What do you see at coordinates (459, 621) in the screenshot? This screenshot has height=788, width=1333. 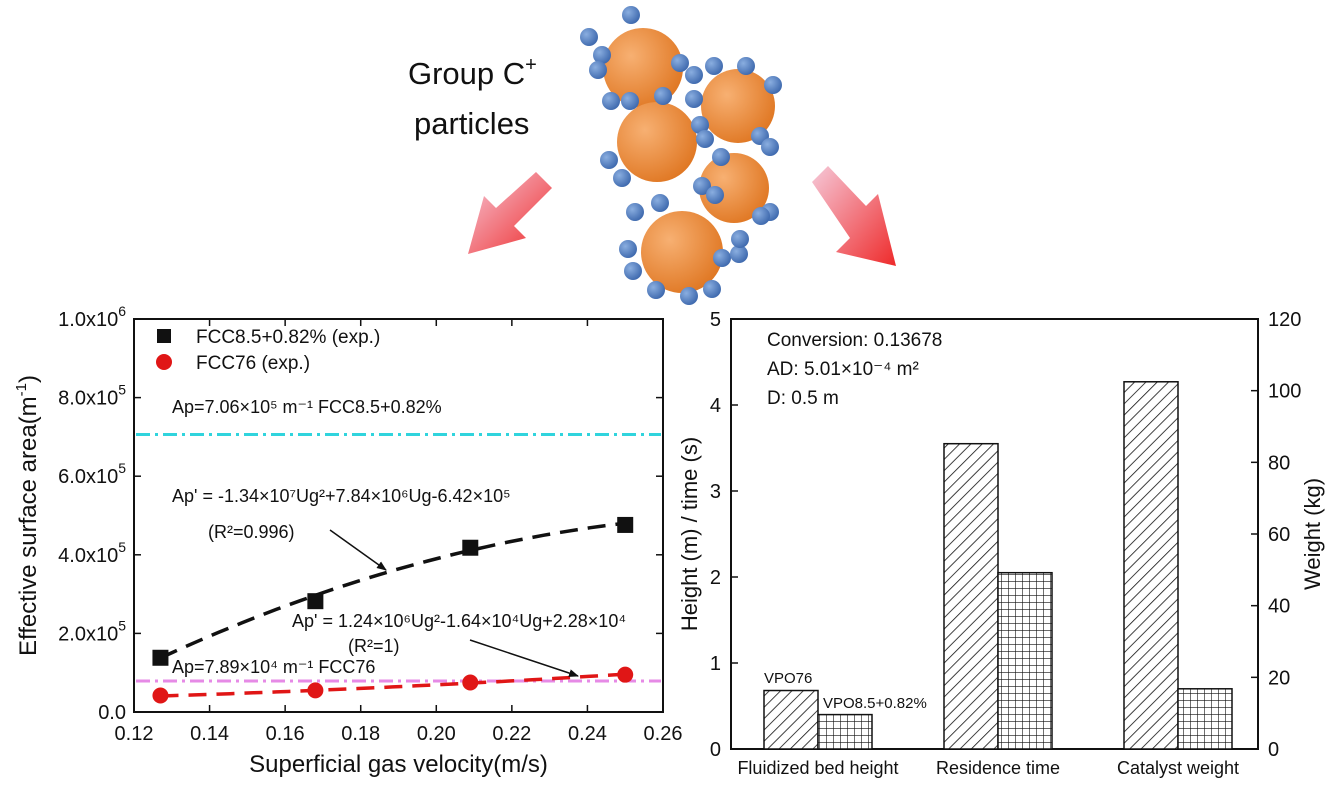 I see `fit-equation-fcc76: Ap' = 1.24×10⁶Ug²-1.64×10⁴Ug+2.28×10⁴` at bounding box center [459, 621].